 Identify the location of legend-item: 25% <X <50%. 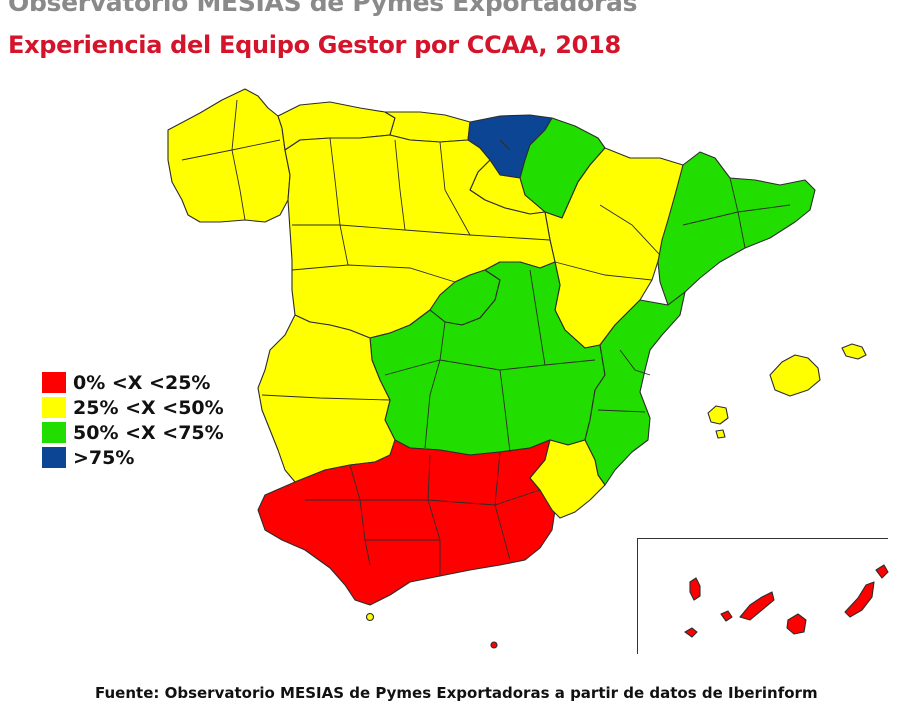
(133, 407).